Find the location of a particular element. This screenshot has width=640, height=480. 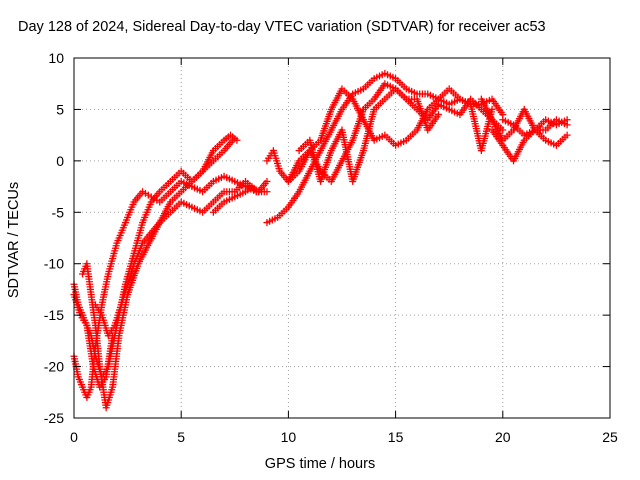

y-tick-label: -5 is located at coordinates (58, 212).